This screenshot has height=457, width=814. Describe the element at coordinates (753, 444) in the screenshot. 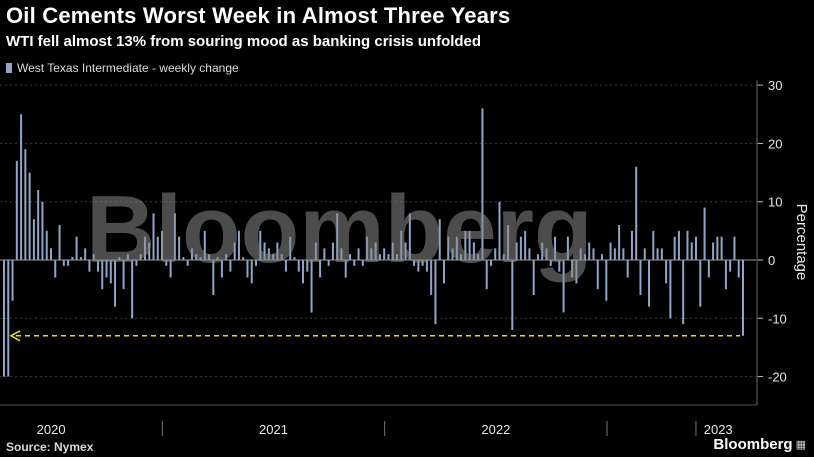

I see `brand-name: Bloomberg` at that location.